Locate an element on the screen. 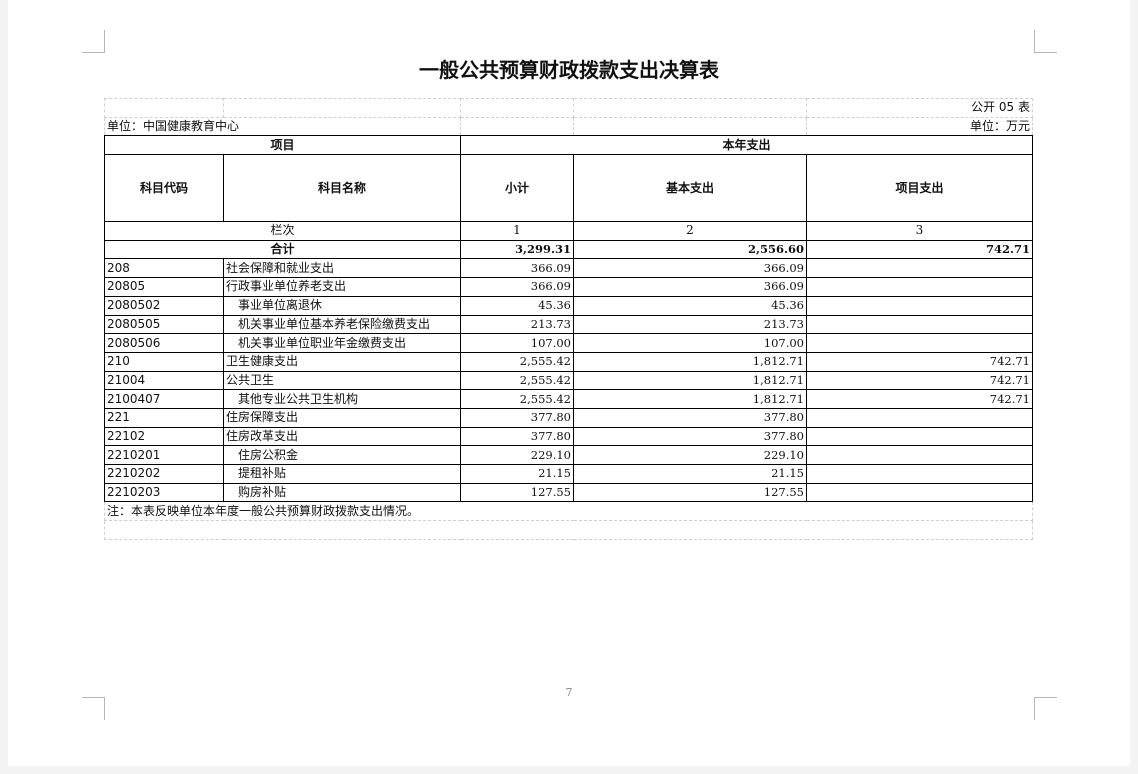 The width and height of the screenshot is (1138, 774). header-code: 科目代码 is located at coordinates (164, 188).